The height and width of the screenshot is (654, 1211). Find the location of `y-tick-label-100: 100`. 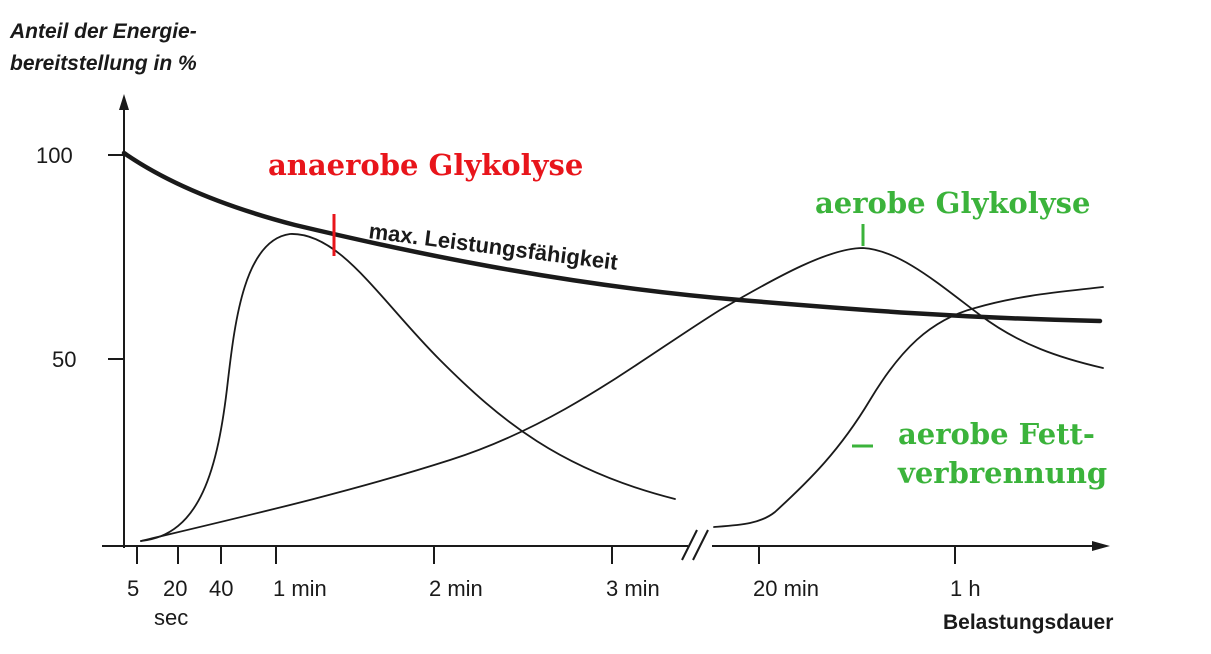

y-tick-label-100: 100 is located at coordinates (54, 155).